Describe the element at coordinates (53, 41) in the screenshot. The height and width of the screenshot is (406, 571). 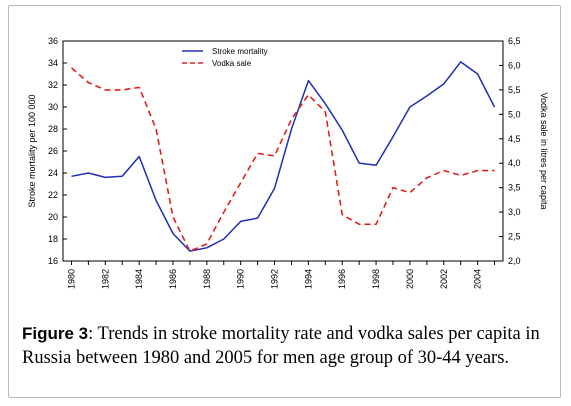
I see `left-y-tick-label: 36` at that location.